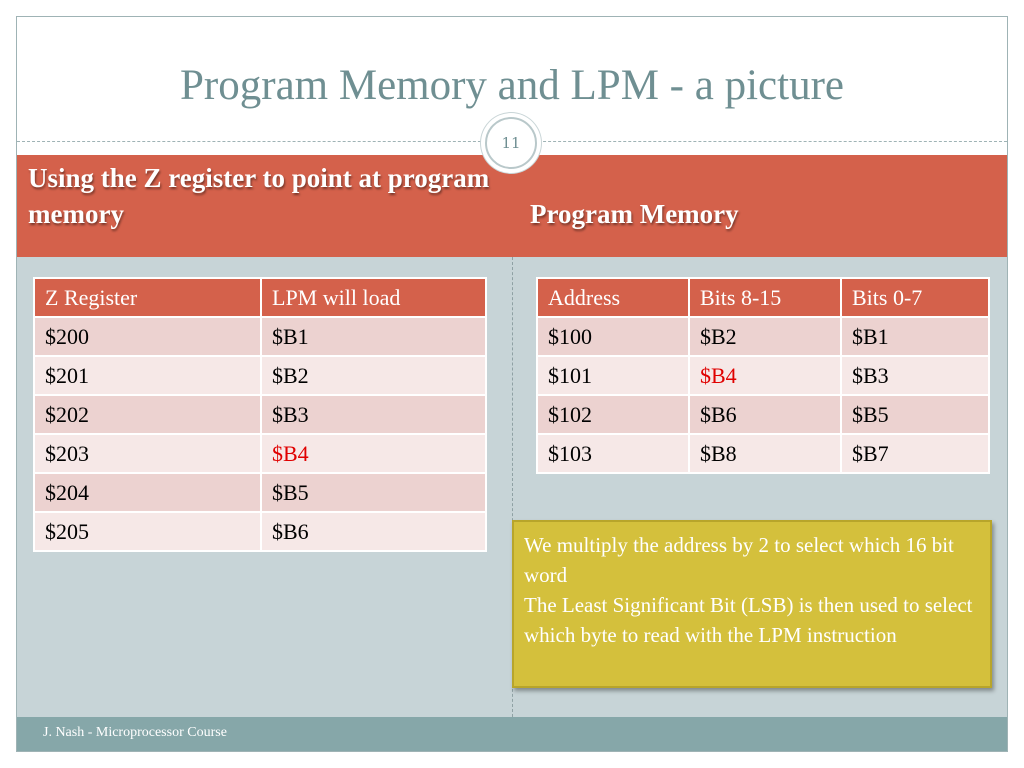 The width and height of the screenshot is (1024, 768). I want to click on table-cell: $202, so click(147, 414).